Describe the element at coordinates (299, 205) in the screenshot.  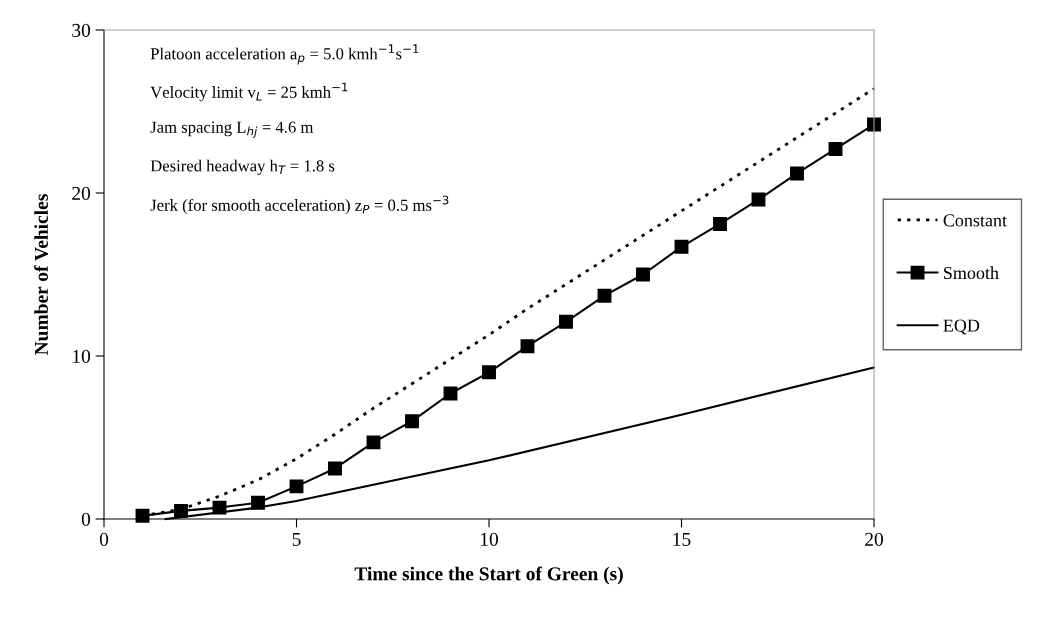
I see `annotation: Jerk (for smooth acceleration) z$_{P}$ = 0.5 ms$^{−3}$` at that location.